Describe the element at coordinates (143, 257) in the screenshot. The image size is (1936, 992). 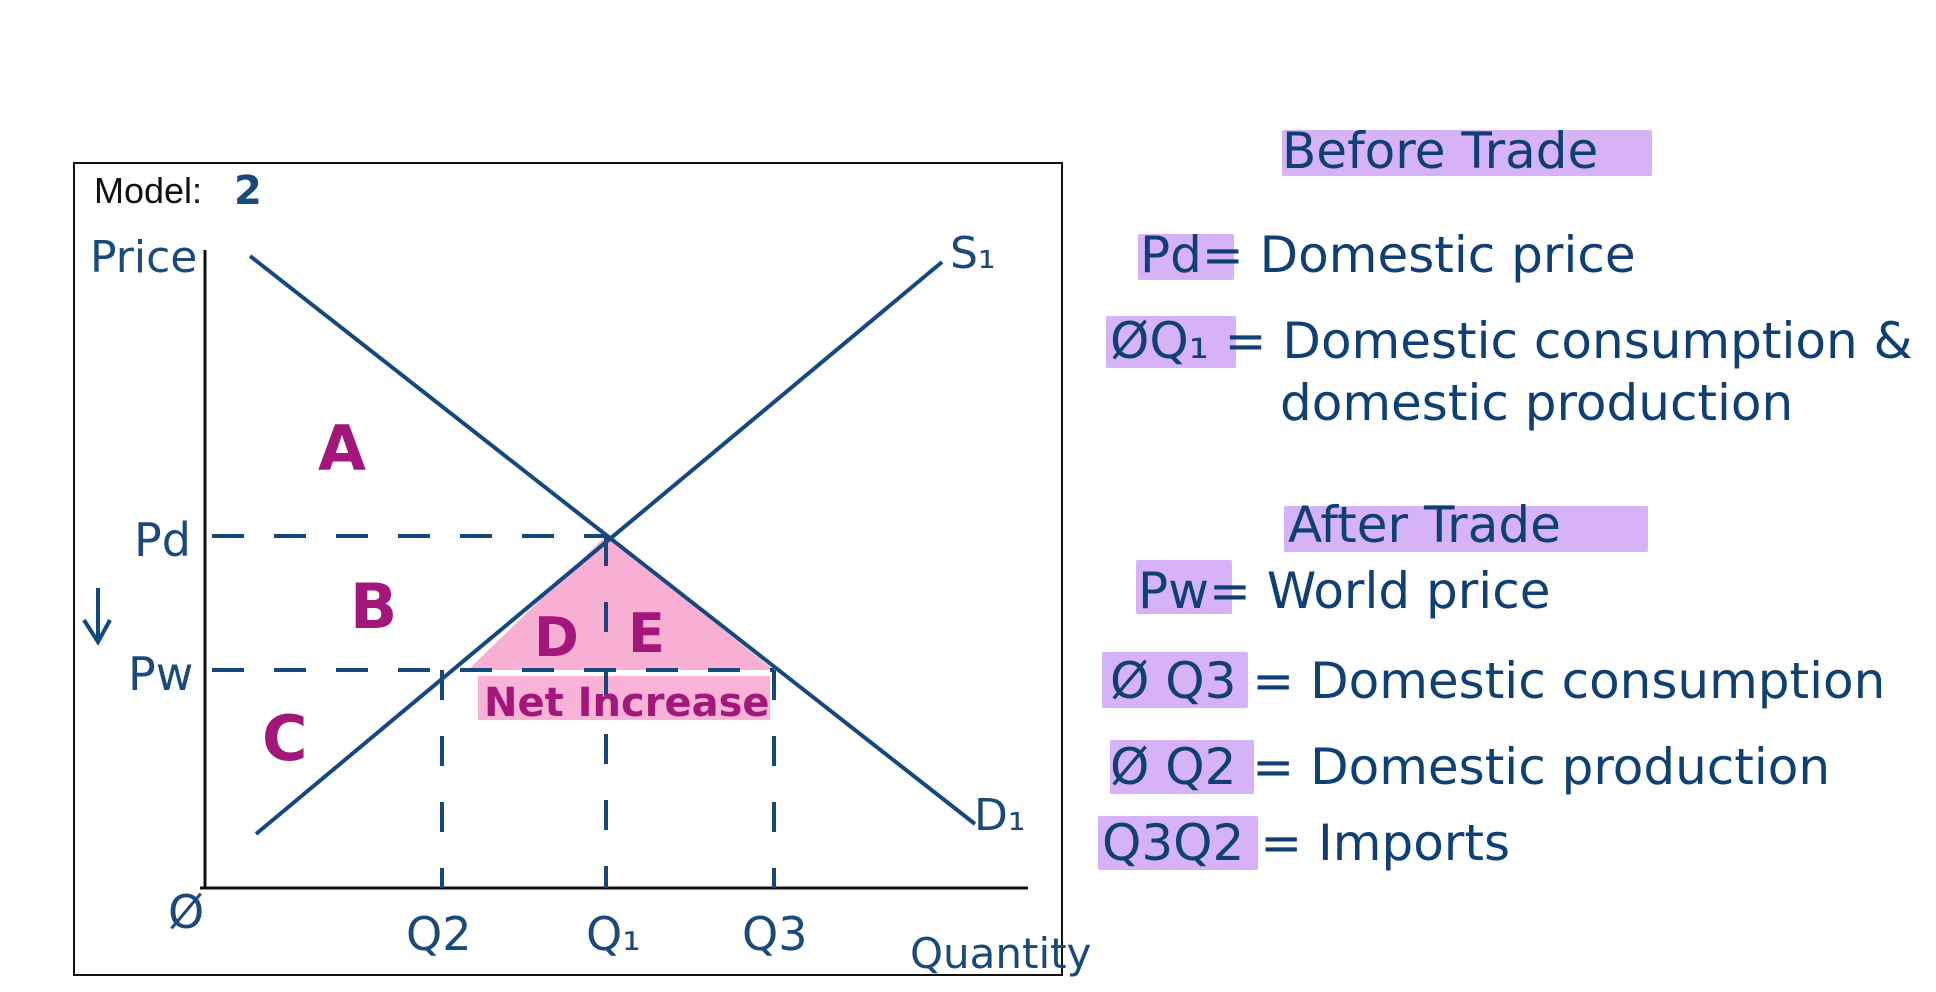
I see `y-axis-label: Price` at that location.